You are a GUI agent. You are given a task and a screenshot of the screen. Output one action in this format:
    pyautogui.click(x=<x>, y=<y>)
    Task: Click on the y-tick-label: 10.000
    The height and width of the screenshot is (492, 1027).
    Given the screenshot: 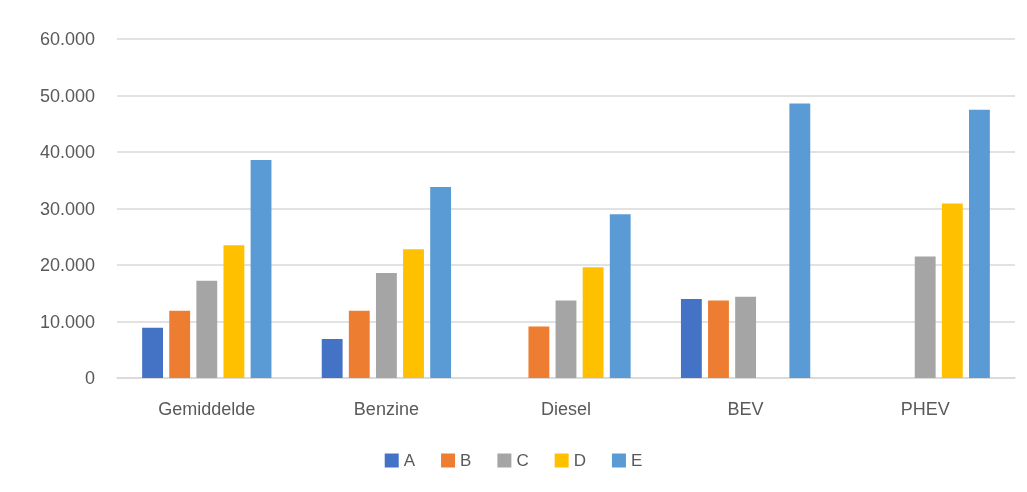 What is the action you would take?
    pyautogui.click(x=67, y=321)
    